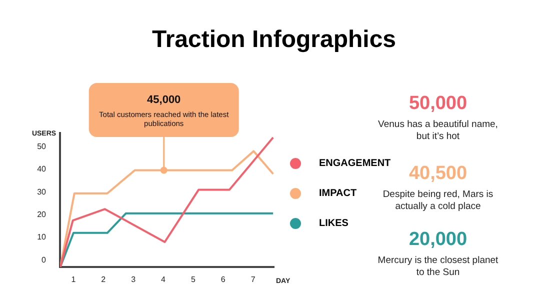 The image size is (548, 308). What do you see at coordinates (193, 279) in the screenshot?
I see `x-tick-label: 5` at bounding box center [193, 279].